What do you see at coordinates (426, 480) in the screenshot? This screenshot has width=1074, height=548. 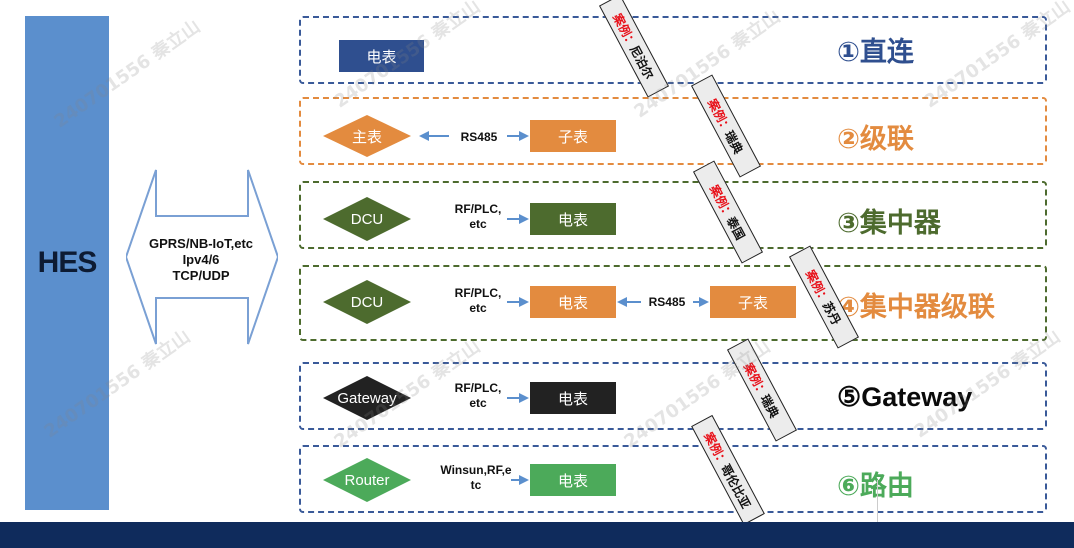 I see `row-router-shapes` at bounding box center [426, 480].